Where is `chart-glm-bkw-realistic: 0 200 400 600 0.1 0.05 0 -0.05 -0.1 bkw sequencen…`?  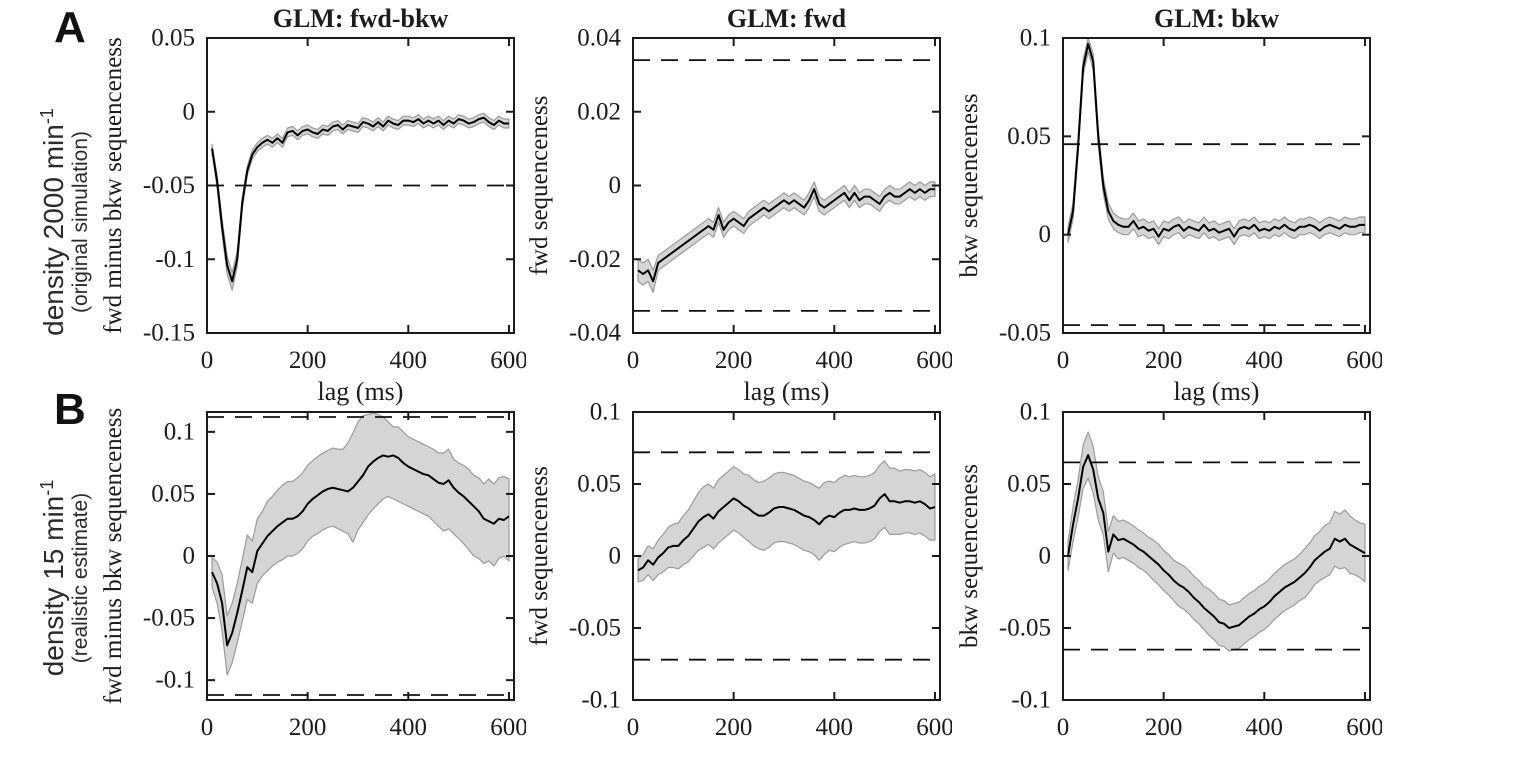
chart-glm-bkw-realistic: 0 200 400 600 0.1 0.05 0 -0.05 -0.1 bkw sequencen… is located at coordinates (1170, 574).